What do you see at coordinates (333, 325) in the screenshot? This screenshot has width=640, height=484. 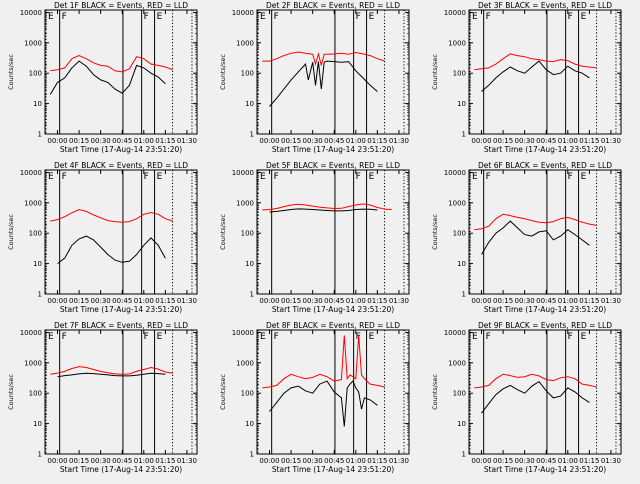 I see `plot-title: Det 8F BLACK = Events, RED = LLD` at bounding box center [333, 325].